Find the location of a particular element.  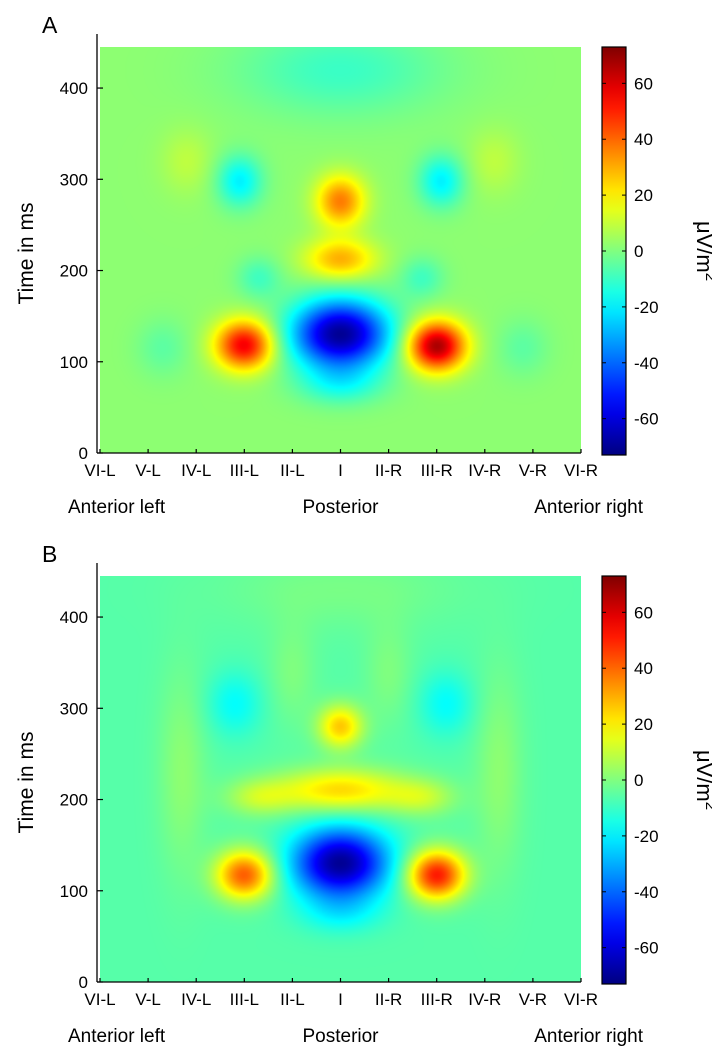

panel-letter: A is located at coordinates (50, 25).